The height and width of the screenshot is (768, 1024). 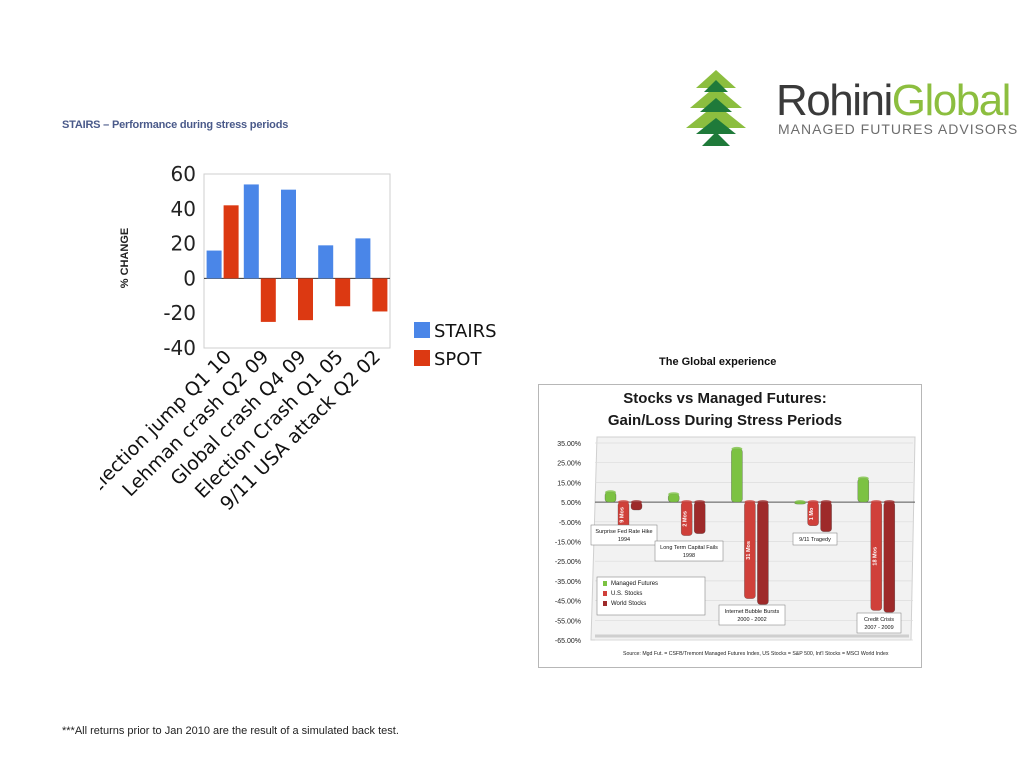 I want to click on y-tick-label: -25.00%, so click(x=568, y=562).